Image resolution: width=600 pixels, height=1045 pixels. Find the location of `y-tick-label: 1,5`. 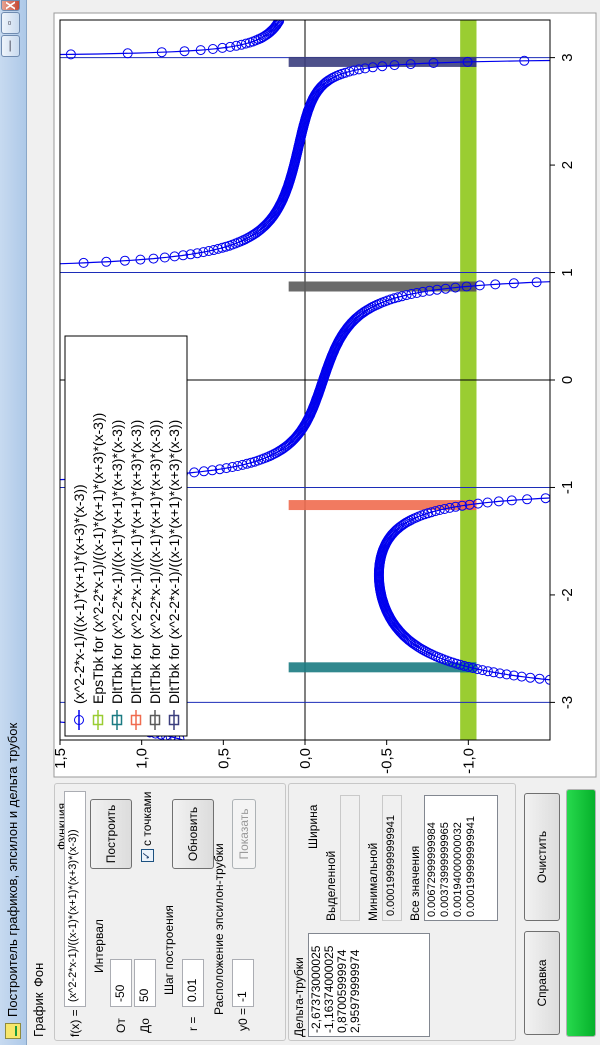

y-tick-label: 1,5 is located at coordinates (60, 758).